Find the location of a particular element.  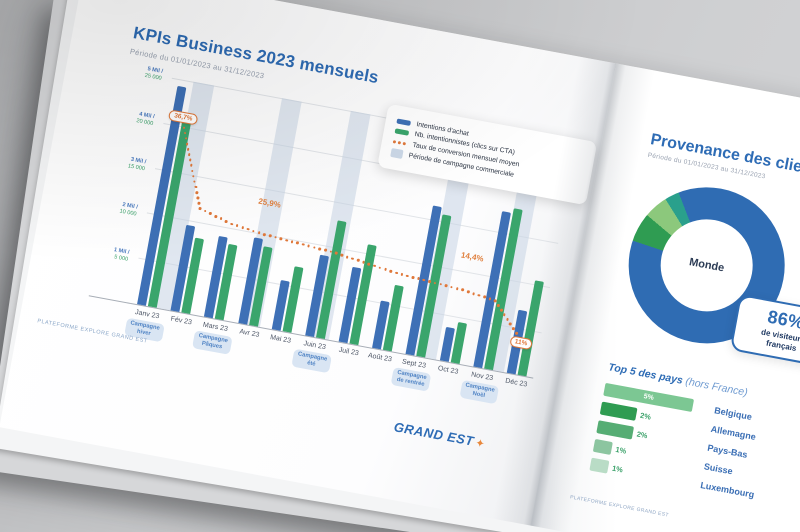

legend-band-swatch is located at coordinates (397, 153).